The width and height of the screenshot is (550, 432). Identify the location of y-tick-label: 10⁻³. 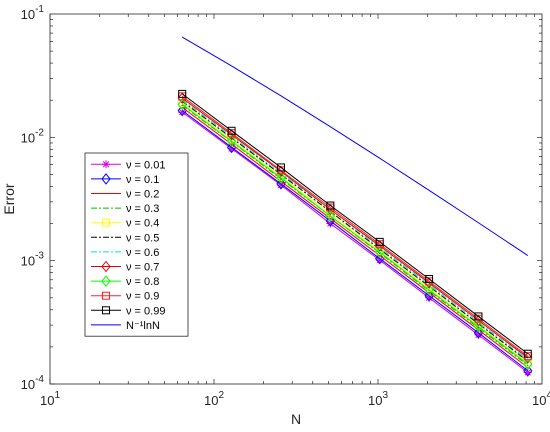
(33, 260).